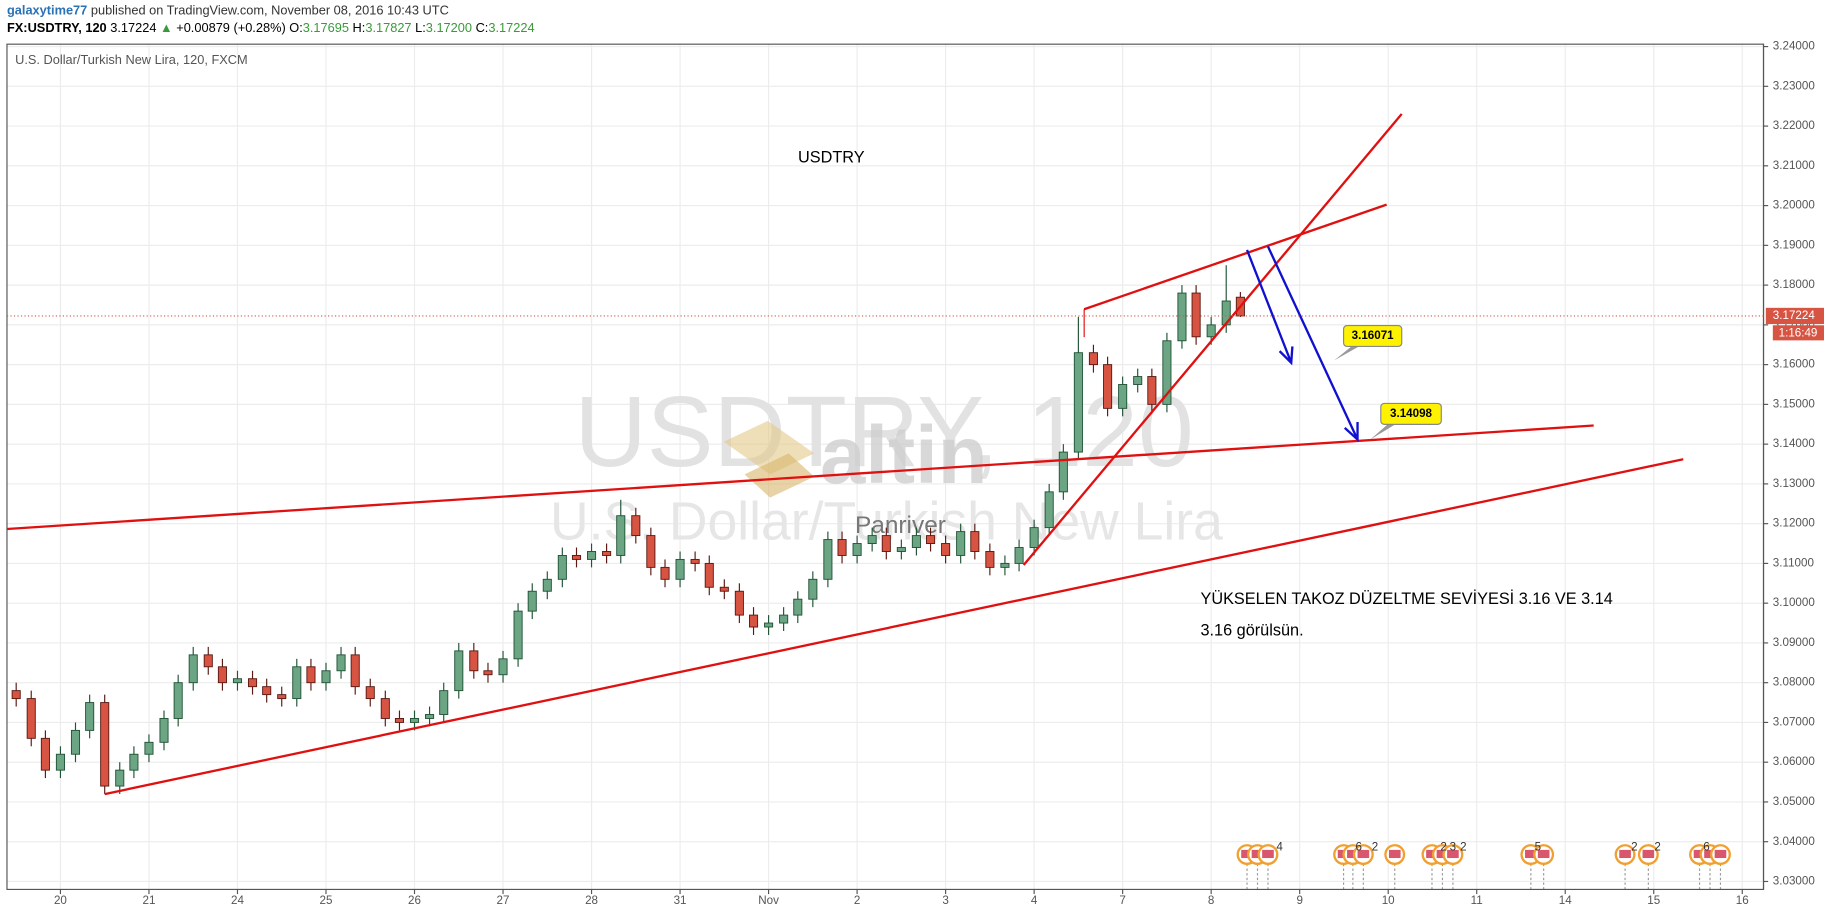 The width and height of the screenshot is (1824, 915). I want to click on x-tick-label: 7, so click(1122, 900).